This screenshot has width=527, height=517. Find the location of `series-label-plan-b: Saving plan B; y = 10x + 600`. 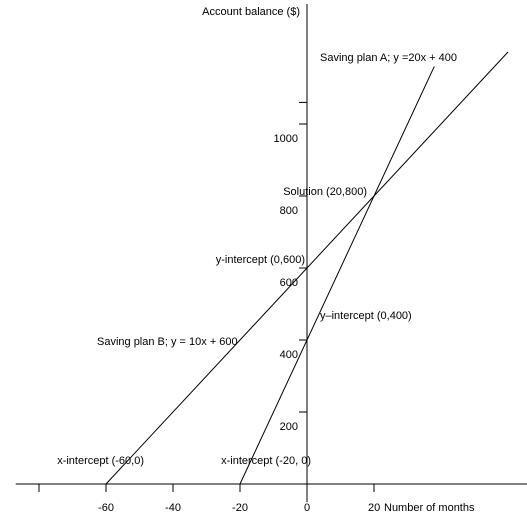

series-label-plan-b: Saving plan B; y = 10x + 600 is located at coordinates (167, 342).